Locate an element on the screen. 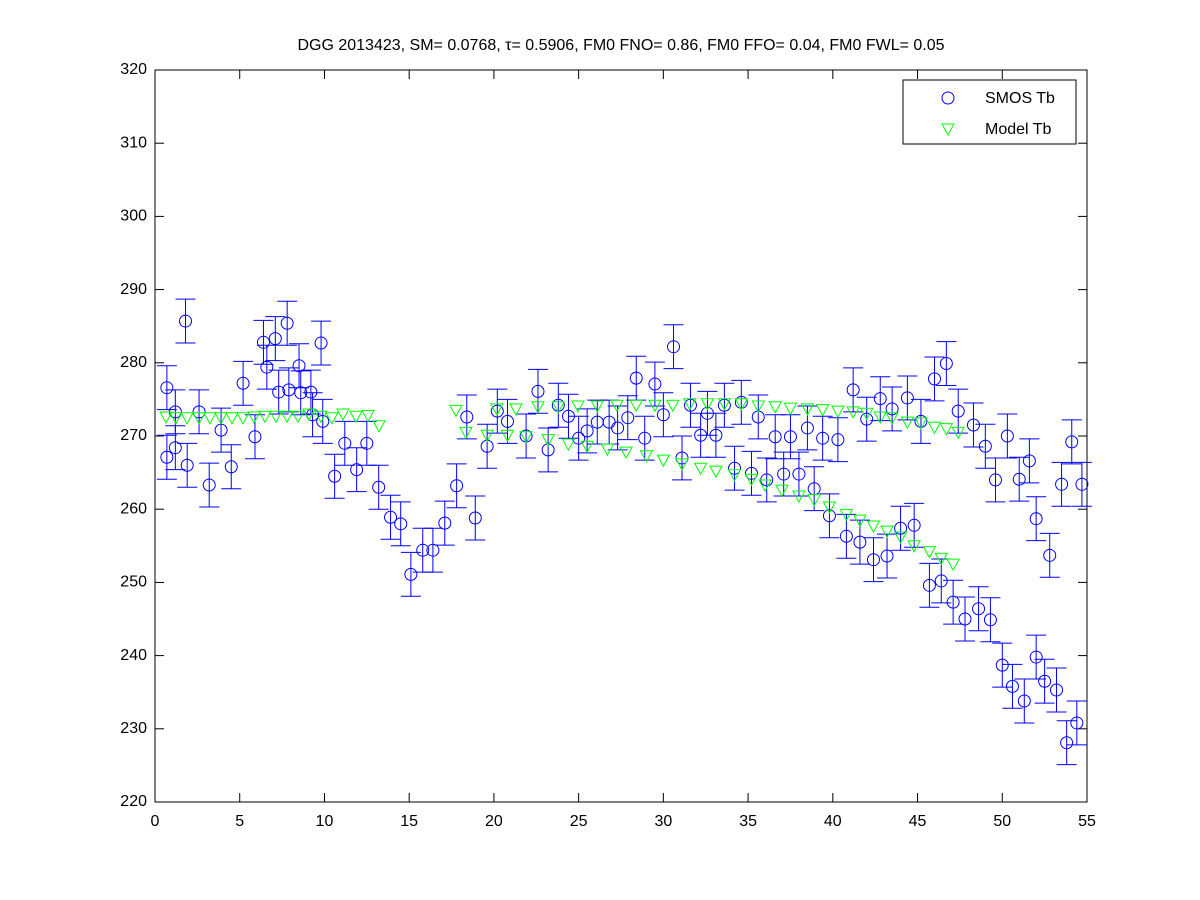 Image resolution: width=1200 pixels, height=900 pixels. legend-label: SMOS Tb is located at coordinates (1020, 98).